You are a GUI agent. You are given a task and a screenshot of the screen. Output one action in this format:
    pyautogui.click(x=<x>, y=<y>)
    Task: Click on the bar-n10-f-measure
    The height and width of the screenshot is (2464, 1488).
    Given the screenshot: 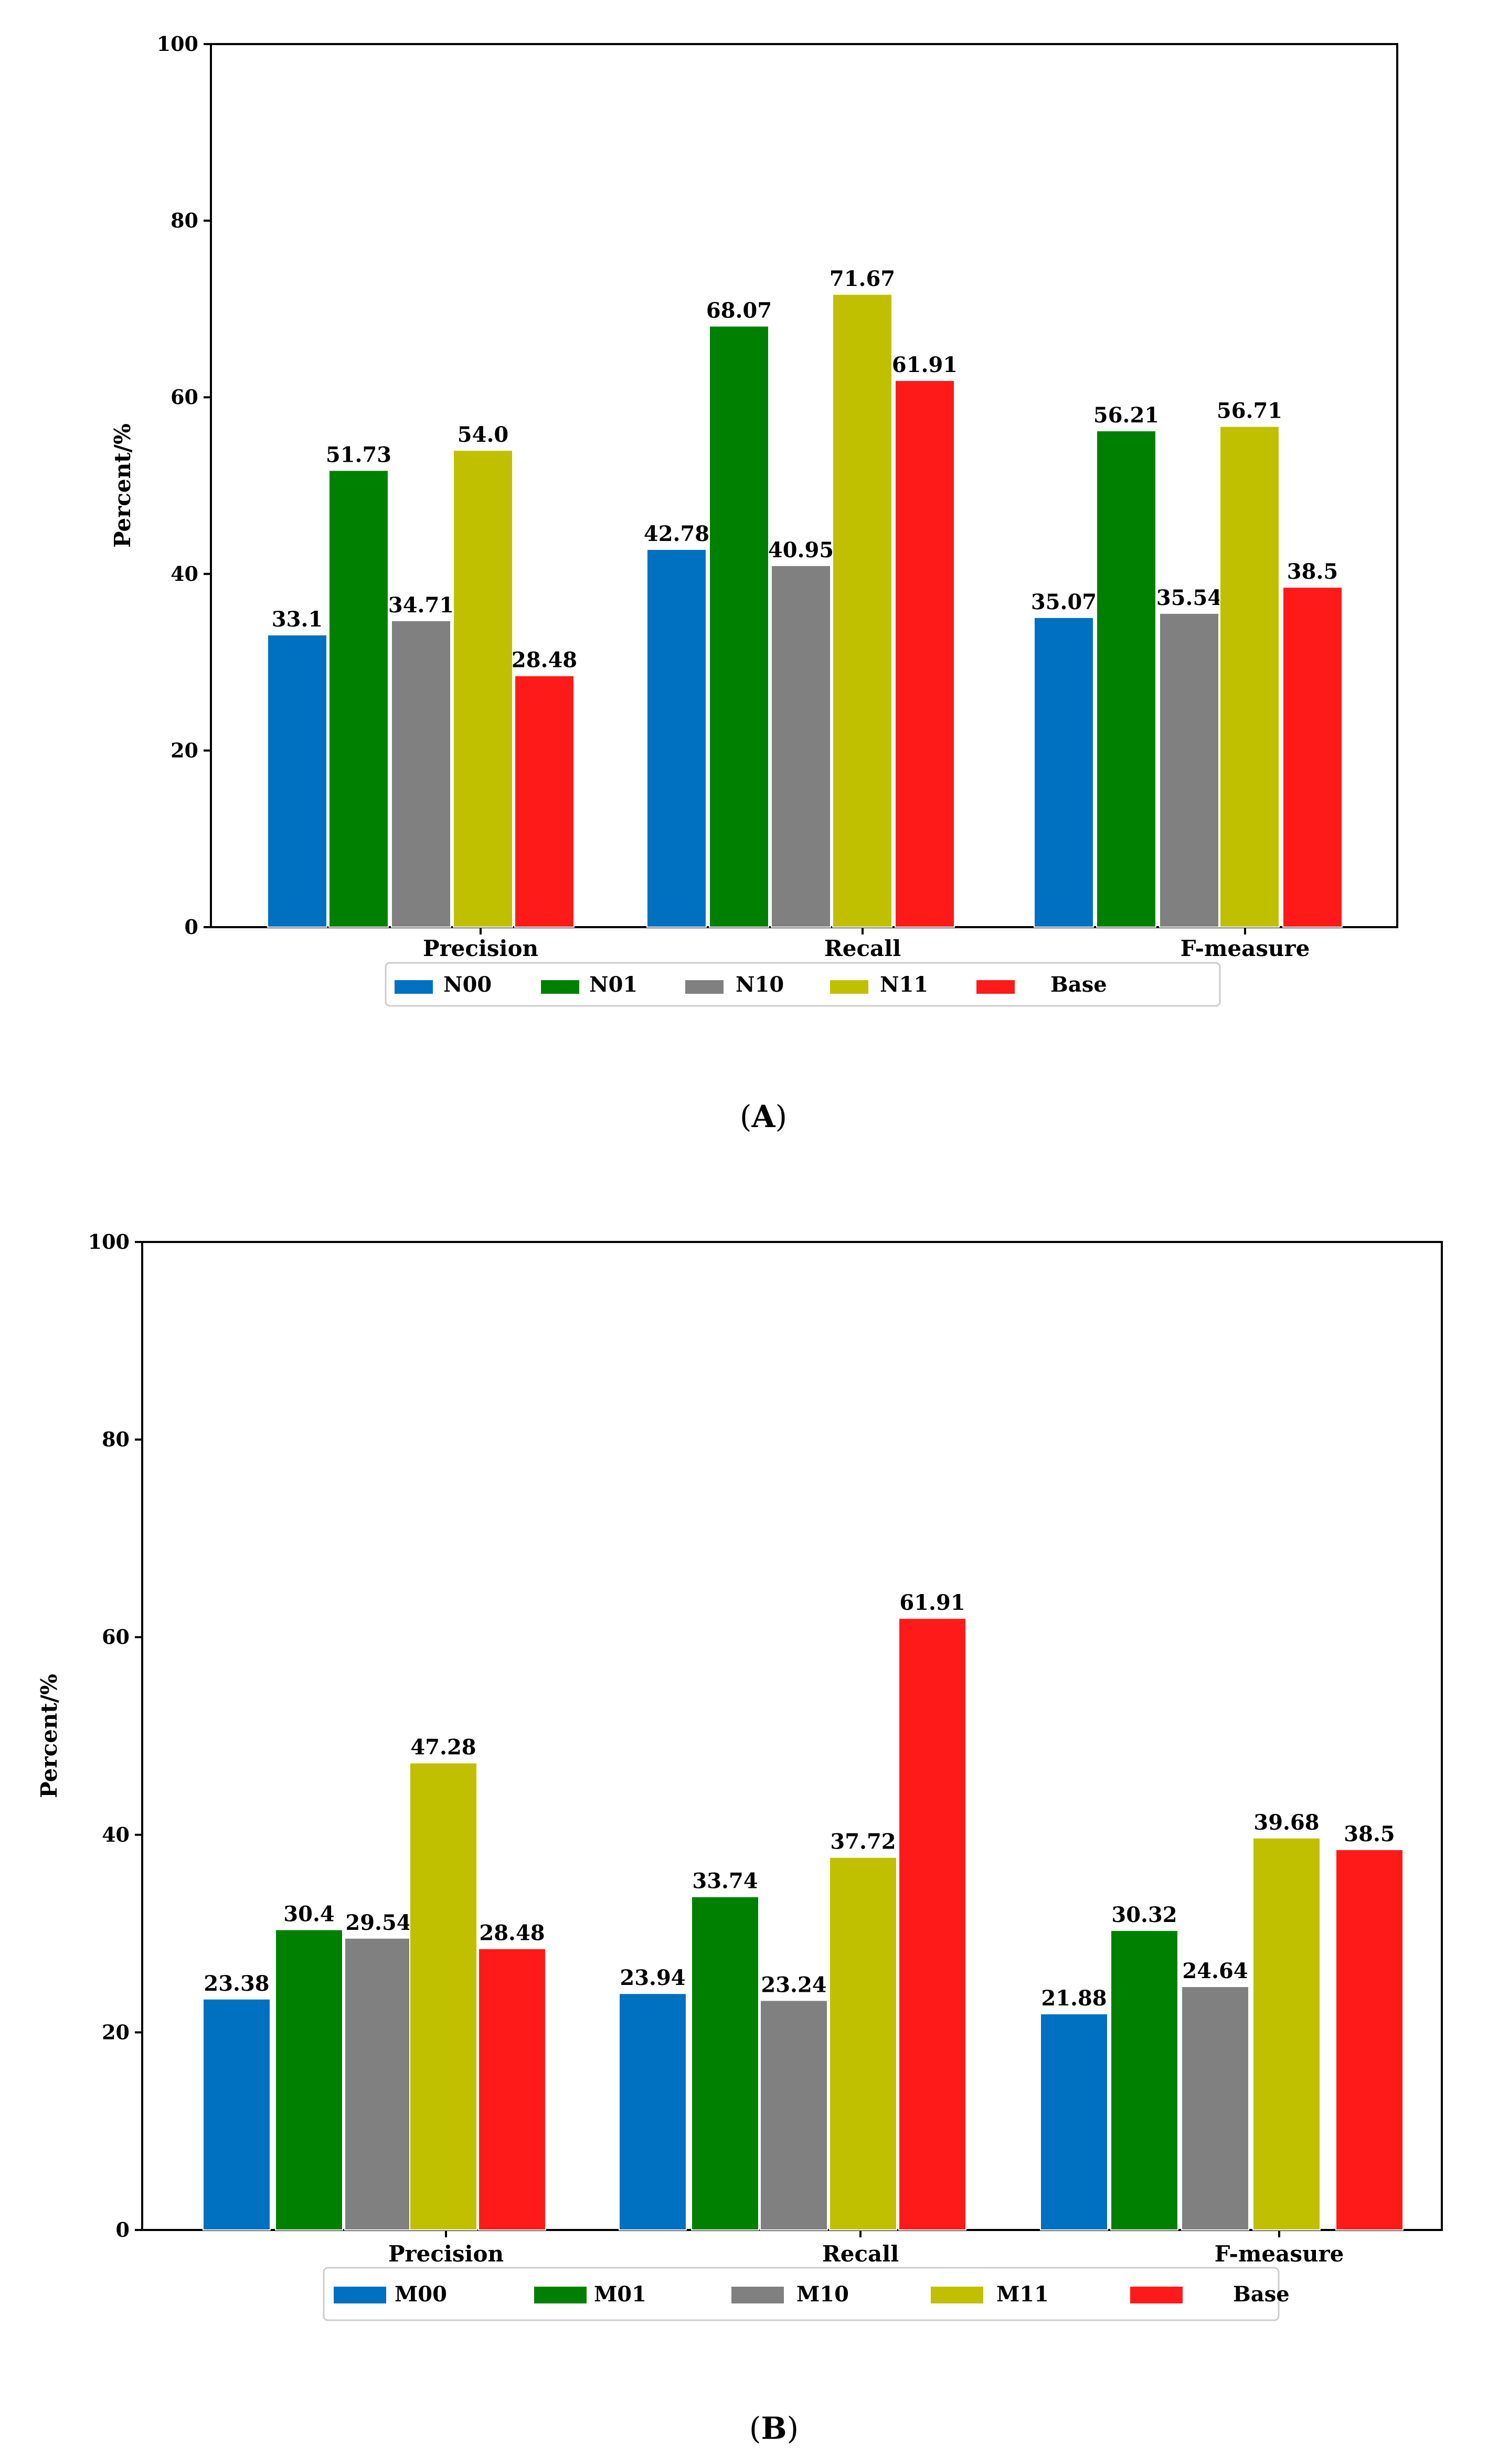 What is the action you would take?
    pyautogui.click(x=1189, y=770)
    